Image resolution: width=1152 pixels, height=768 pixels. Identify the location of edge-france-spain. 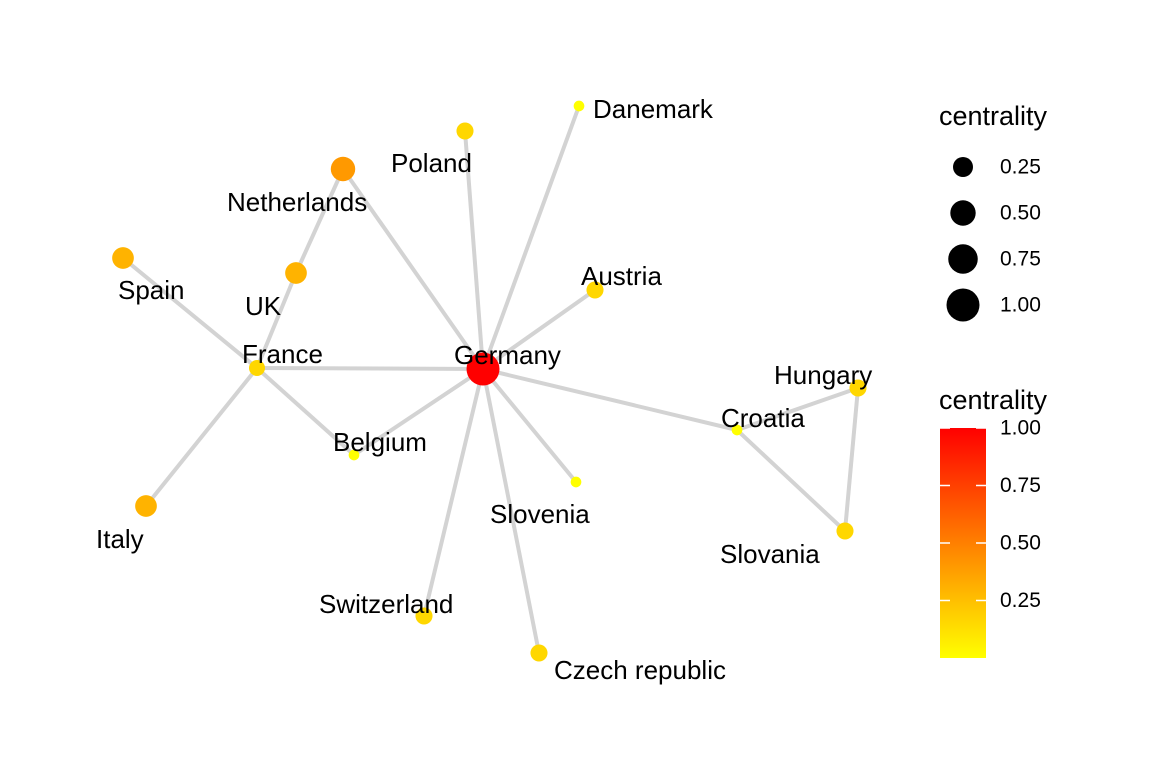
(190, 313).